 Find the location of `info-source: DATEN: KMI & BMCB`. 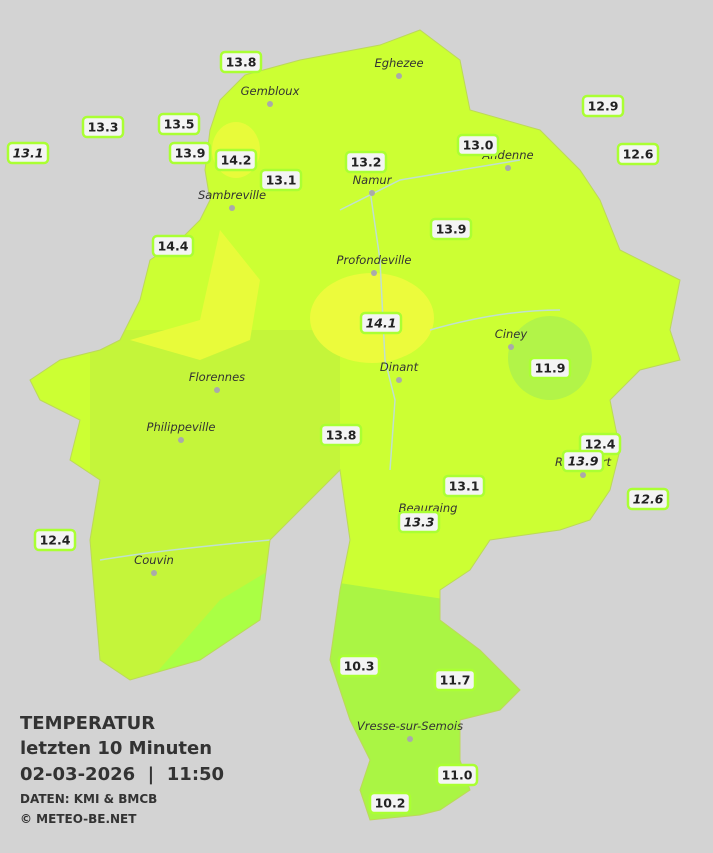

info-source: DATEN: KMI & BMCB is located at coordinates (88, 799).